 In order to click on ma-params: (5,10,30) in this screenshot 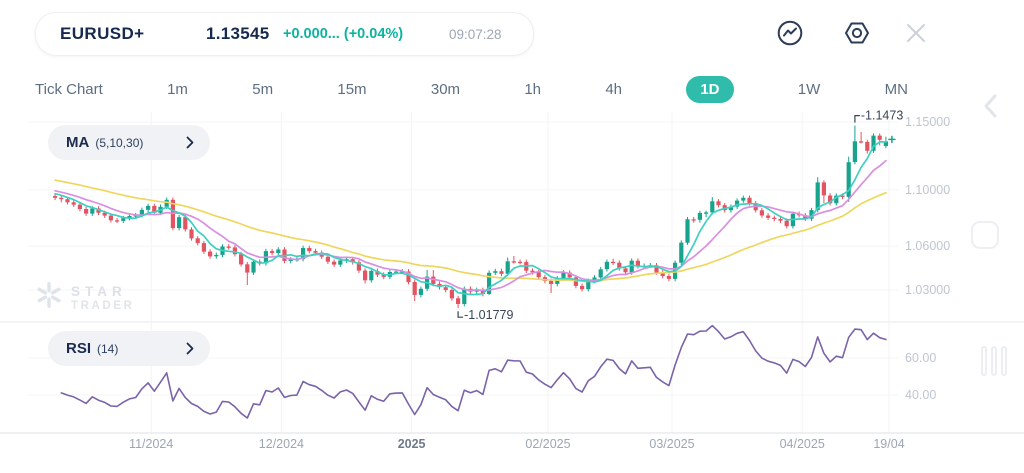, I will do `click(119, 142)`.